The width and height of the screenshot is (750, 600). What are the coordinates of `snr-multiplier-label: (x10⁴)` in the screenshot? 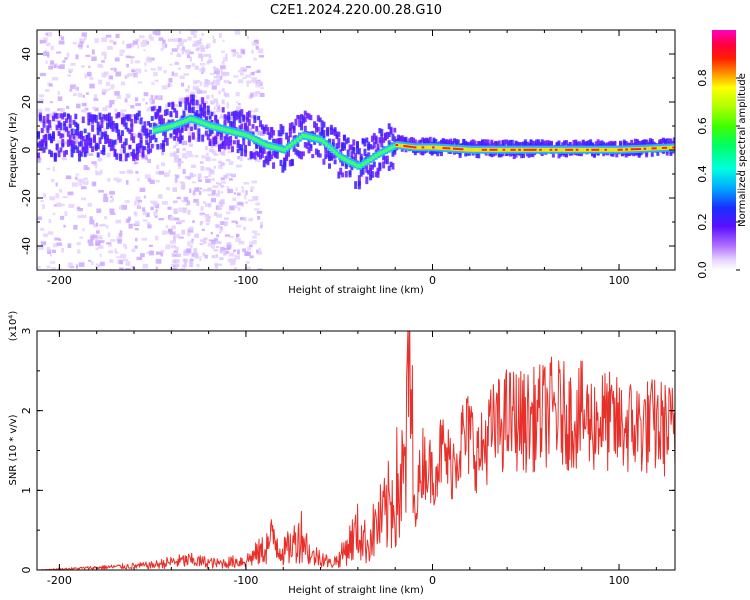 It's located at (13, 326).